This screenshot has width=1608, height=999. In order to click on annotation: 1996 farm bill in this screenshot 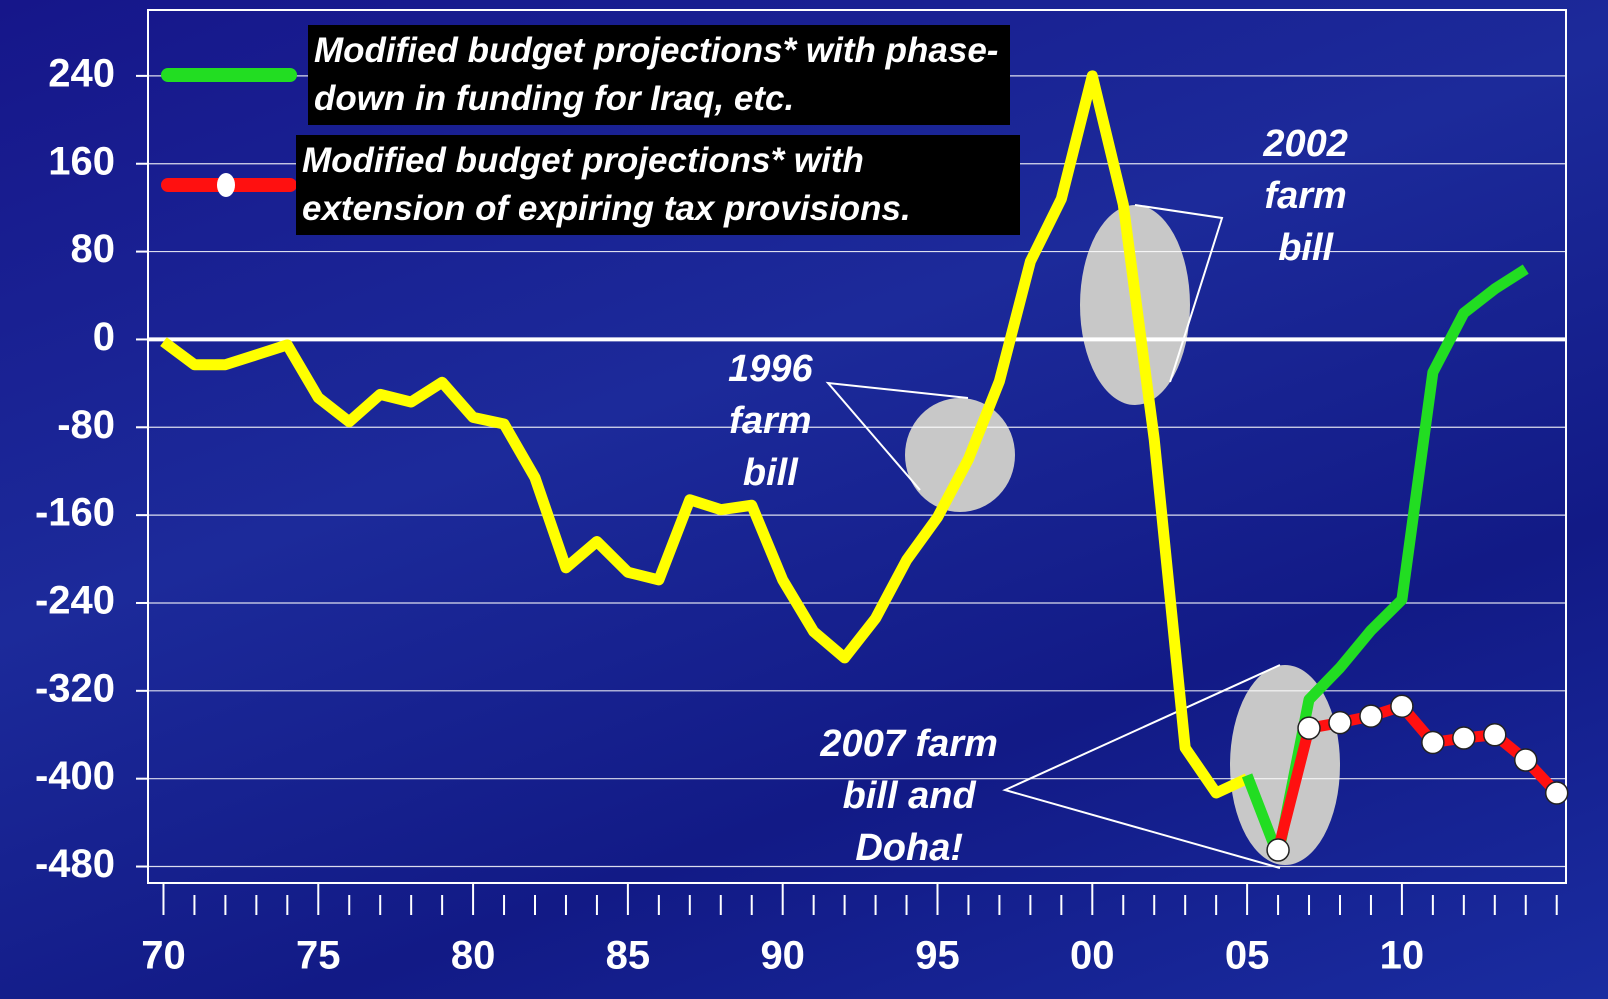, I will do `click(770, 421)`.